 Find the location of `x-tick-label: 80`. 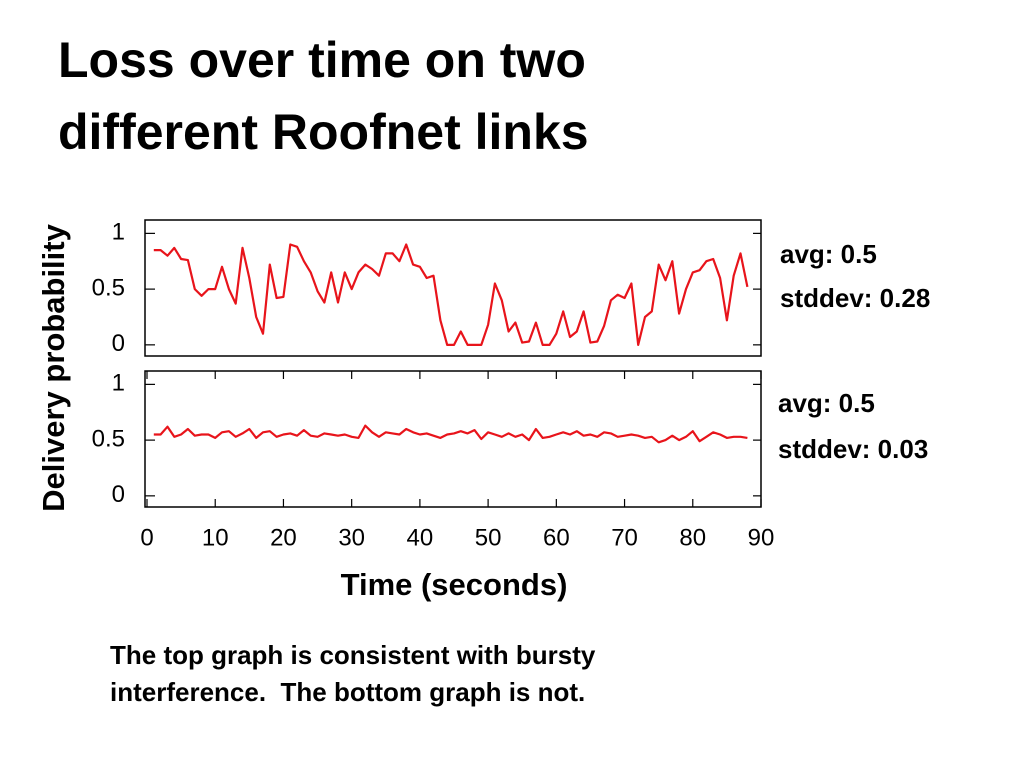

x-tick-label: 80 is located at coordinates (692, 537).